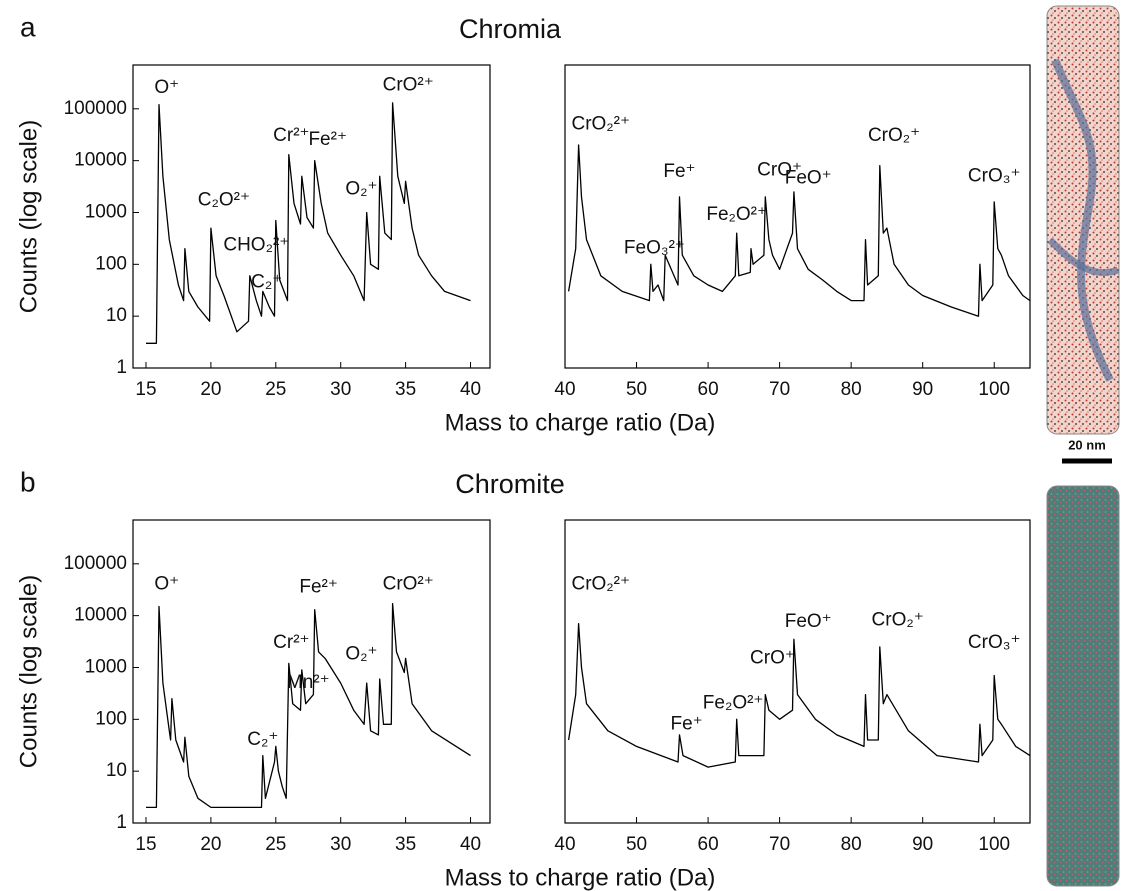 Image resolution: width=1125 pixels, height=891 pixels. I want to click on panel-label: a, so click(28, 26).